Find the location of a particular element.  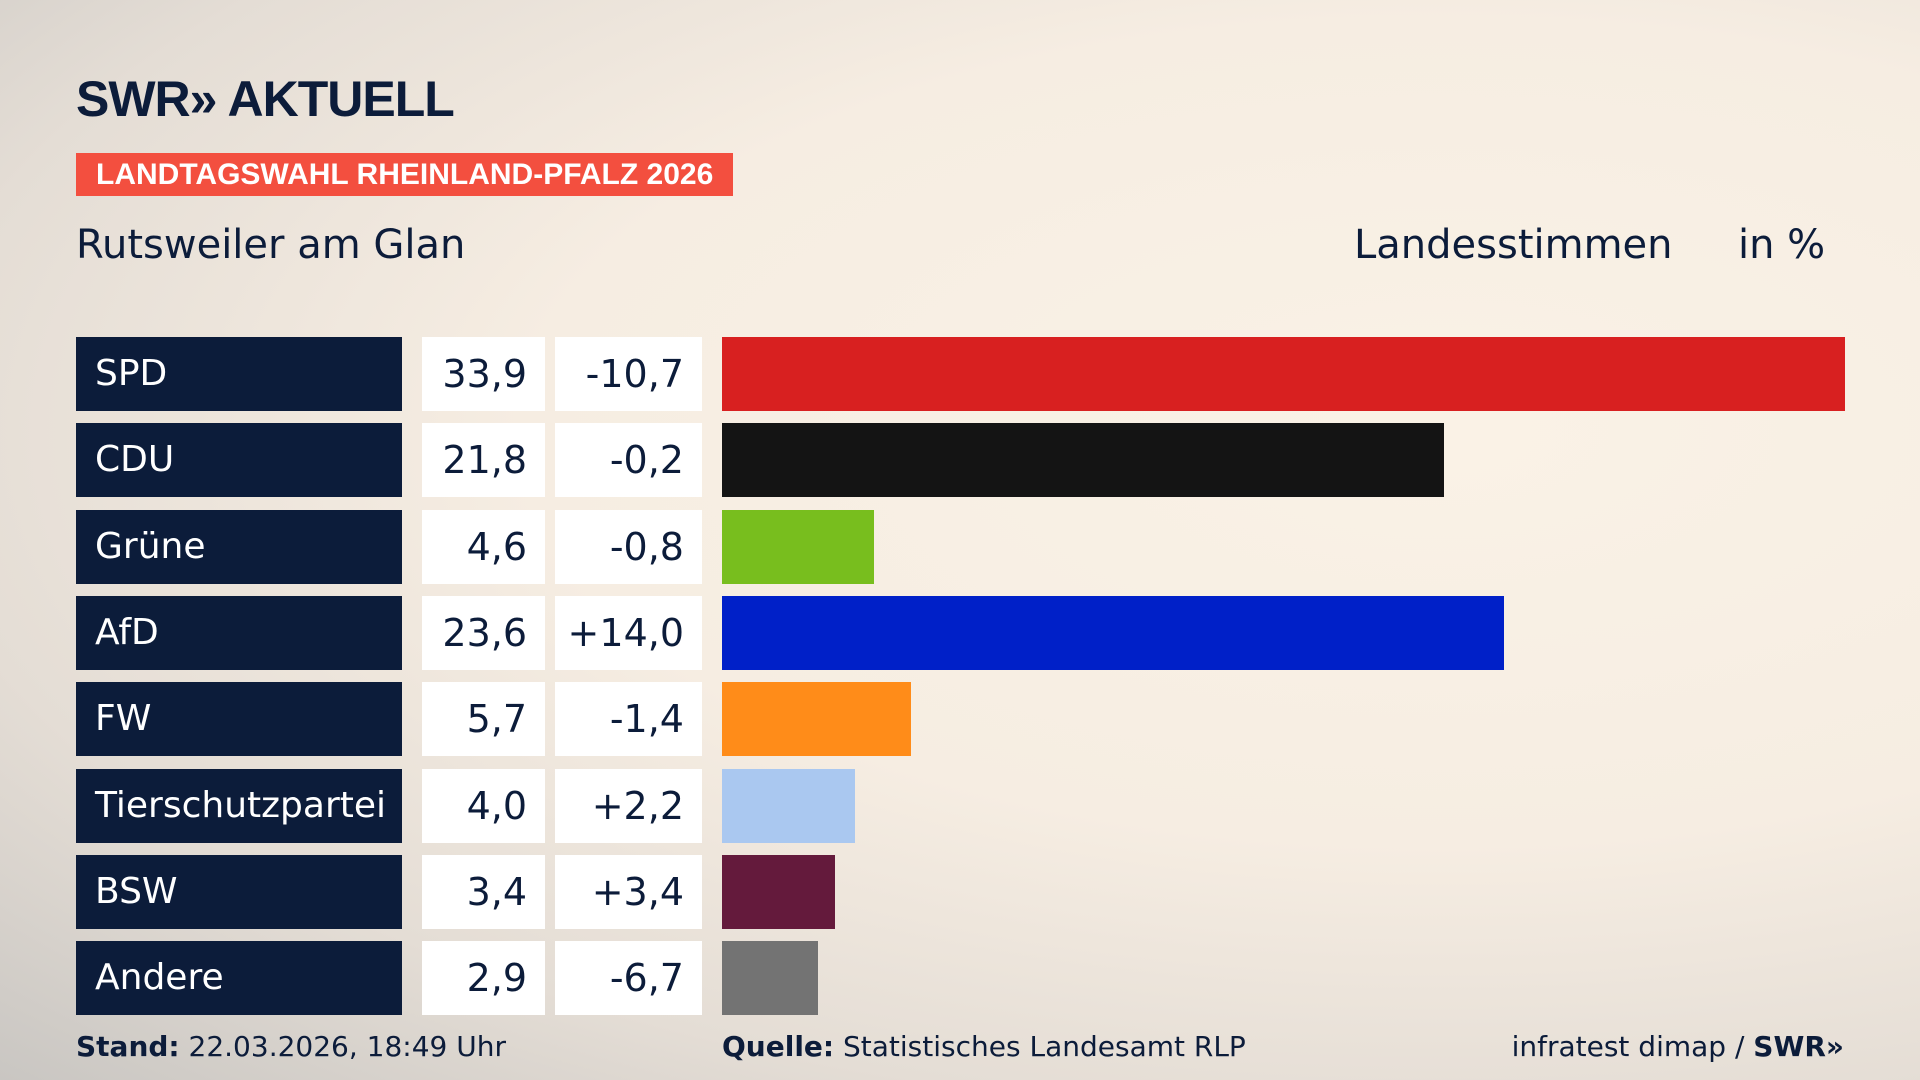

value-label: 3,4 is located at coordinates (483, 891).